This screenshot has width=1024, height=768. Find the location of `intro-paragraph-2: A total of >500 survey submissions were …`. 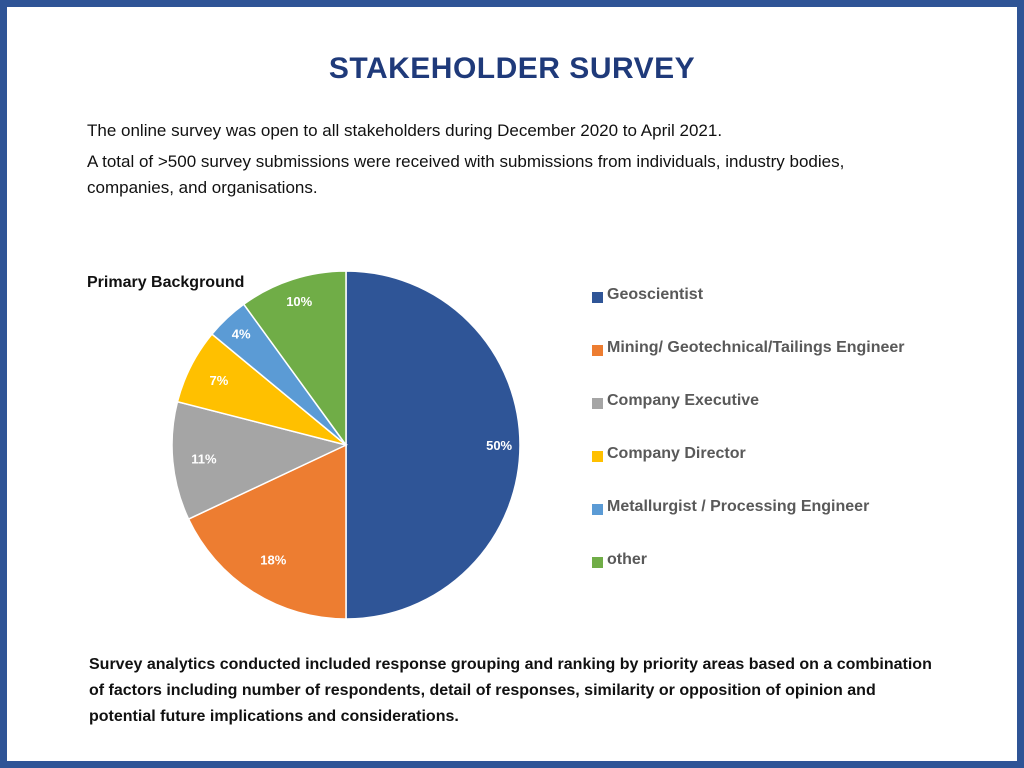

intro-paragraph-2: A total of >500 survey submissions were … is located at coordinates (466, 174).